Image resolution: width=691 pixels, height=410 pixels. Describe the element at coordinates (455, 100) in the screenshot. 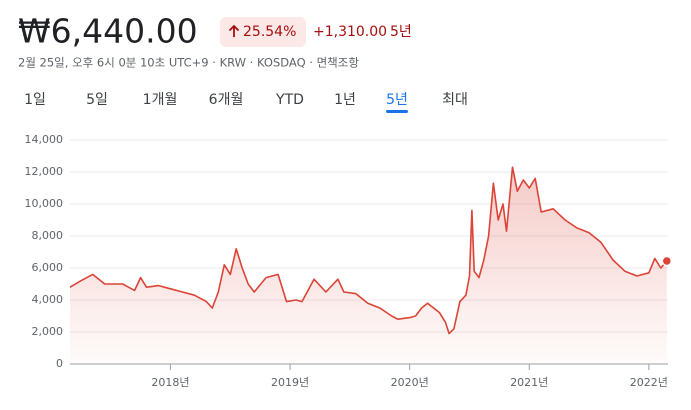

I see `tab: 최대` at that location.